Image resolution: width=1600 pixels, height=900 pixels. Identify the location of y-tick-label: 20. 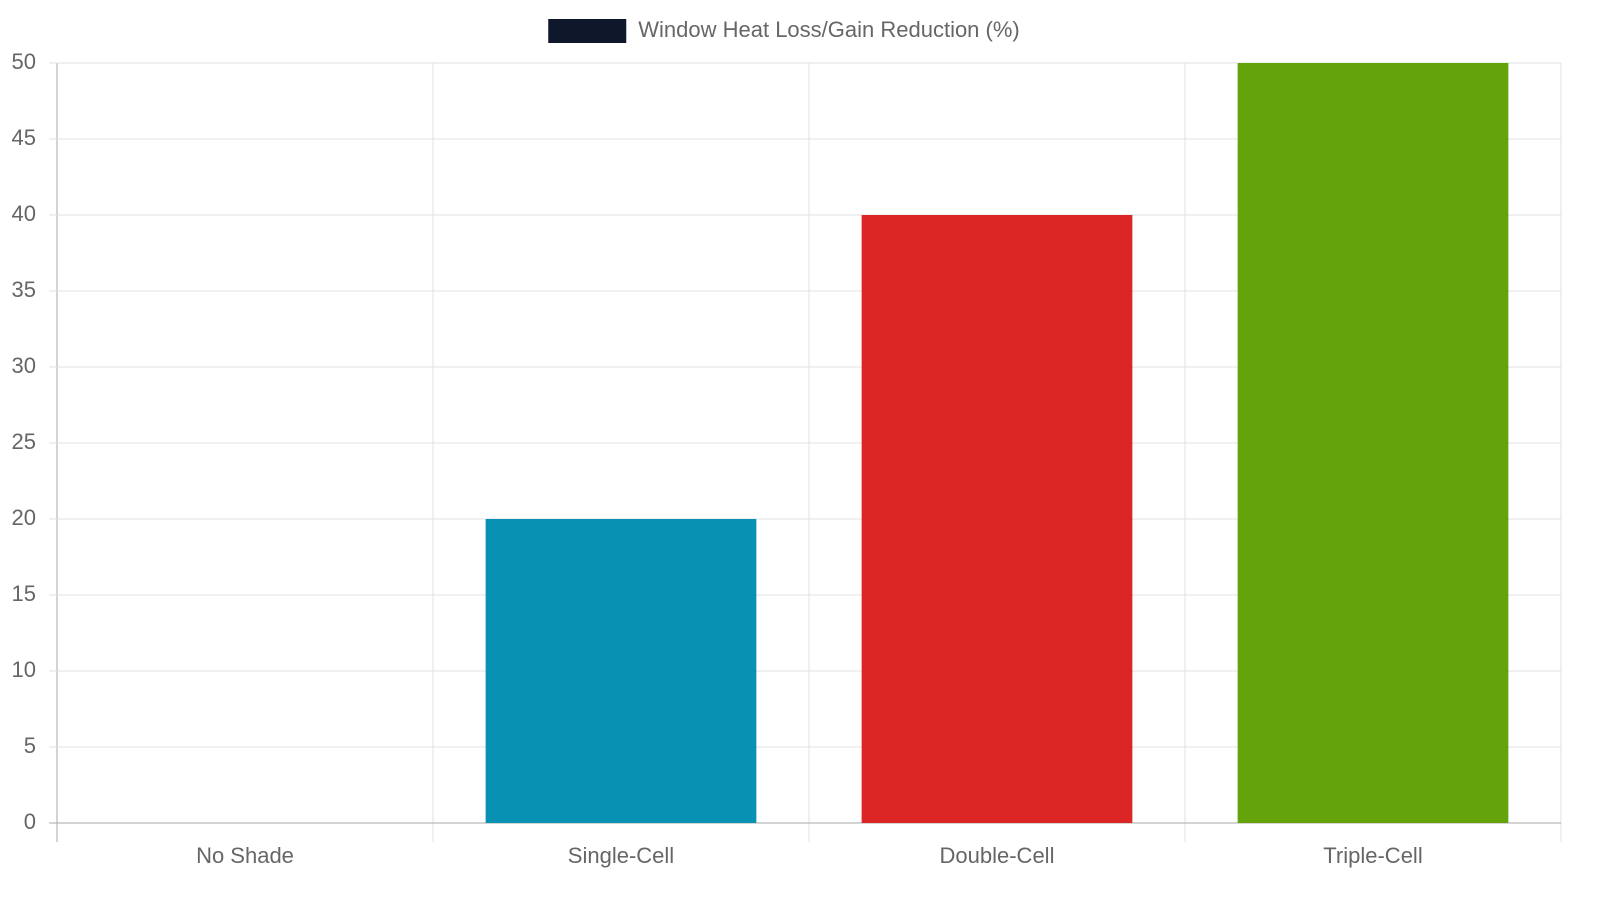
(24, 517).